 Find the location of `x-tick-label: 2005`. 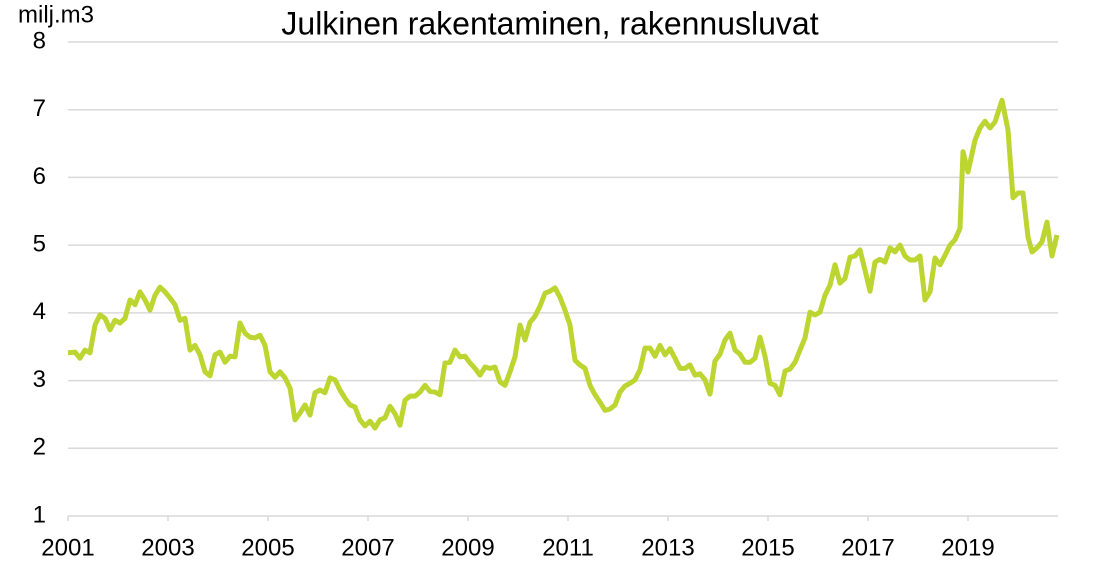

x-tick-label: 2005 is located at coordinates (267, 547).